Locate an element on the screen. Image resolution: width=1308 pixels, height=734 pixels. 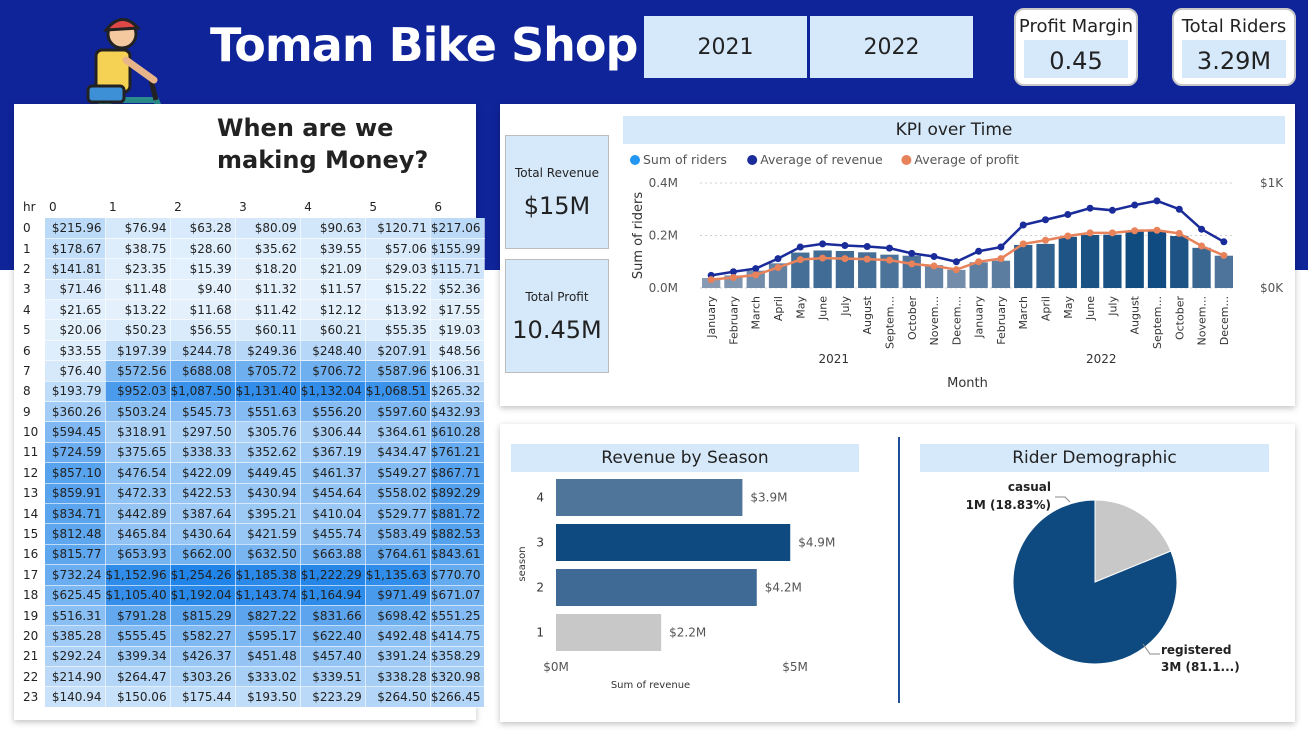
total-revenue-label: Total Revenue is located at coordinates (557, 173).